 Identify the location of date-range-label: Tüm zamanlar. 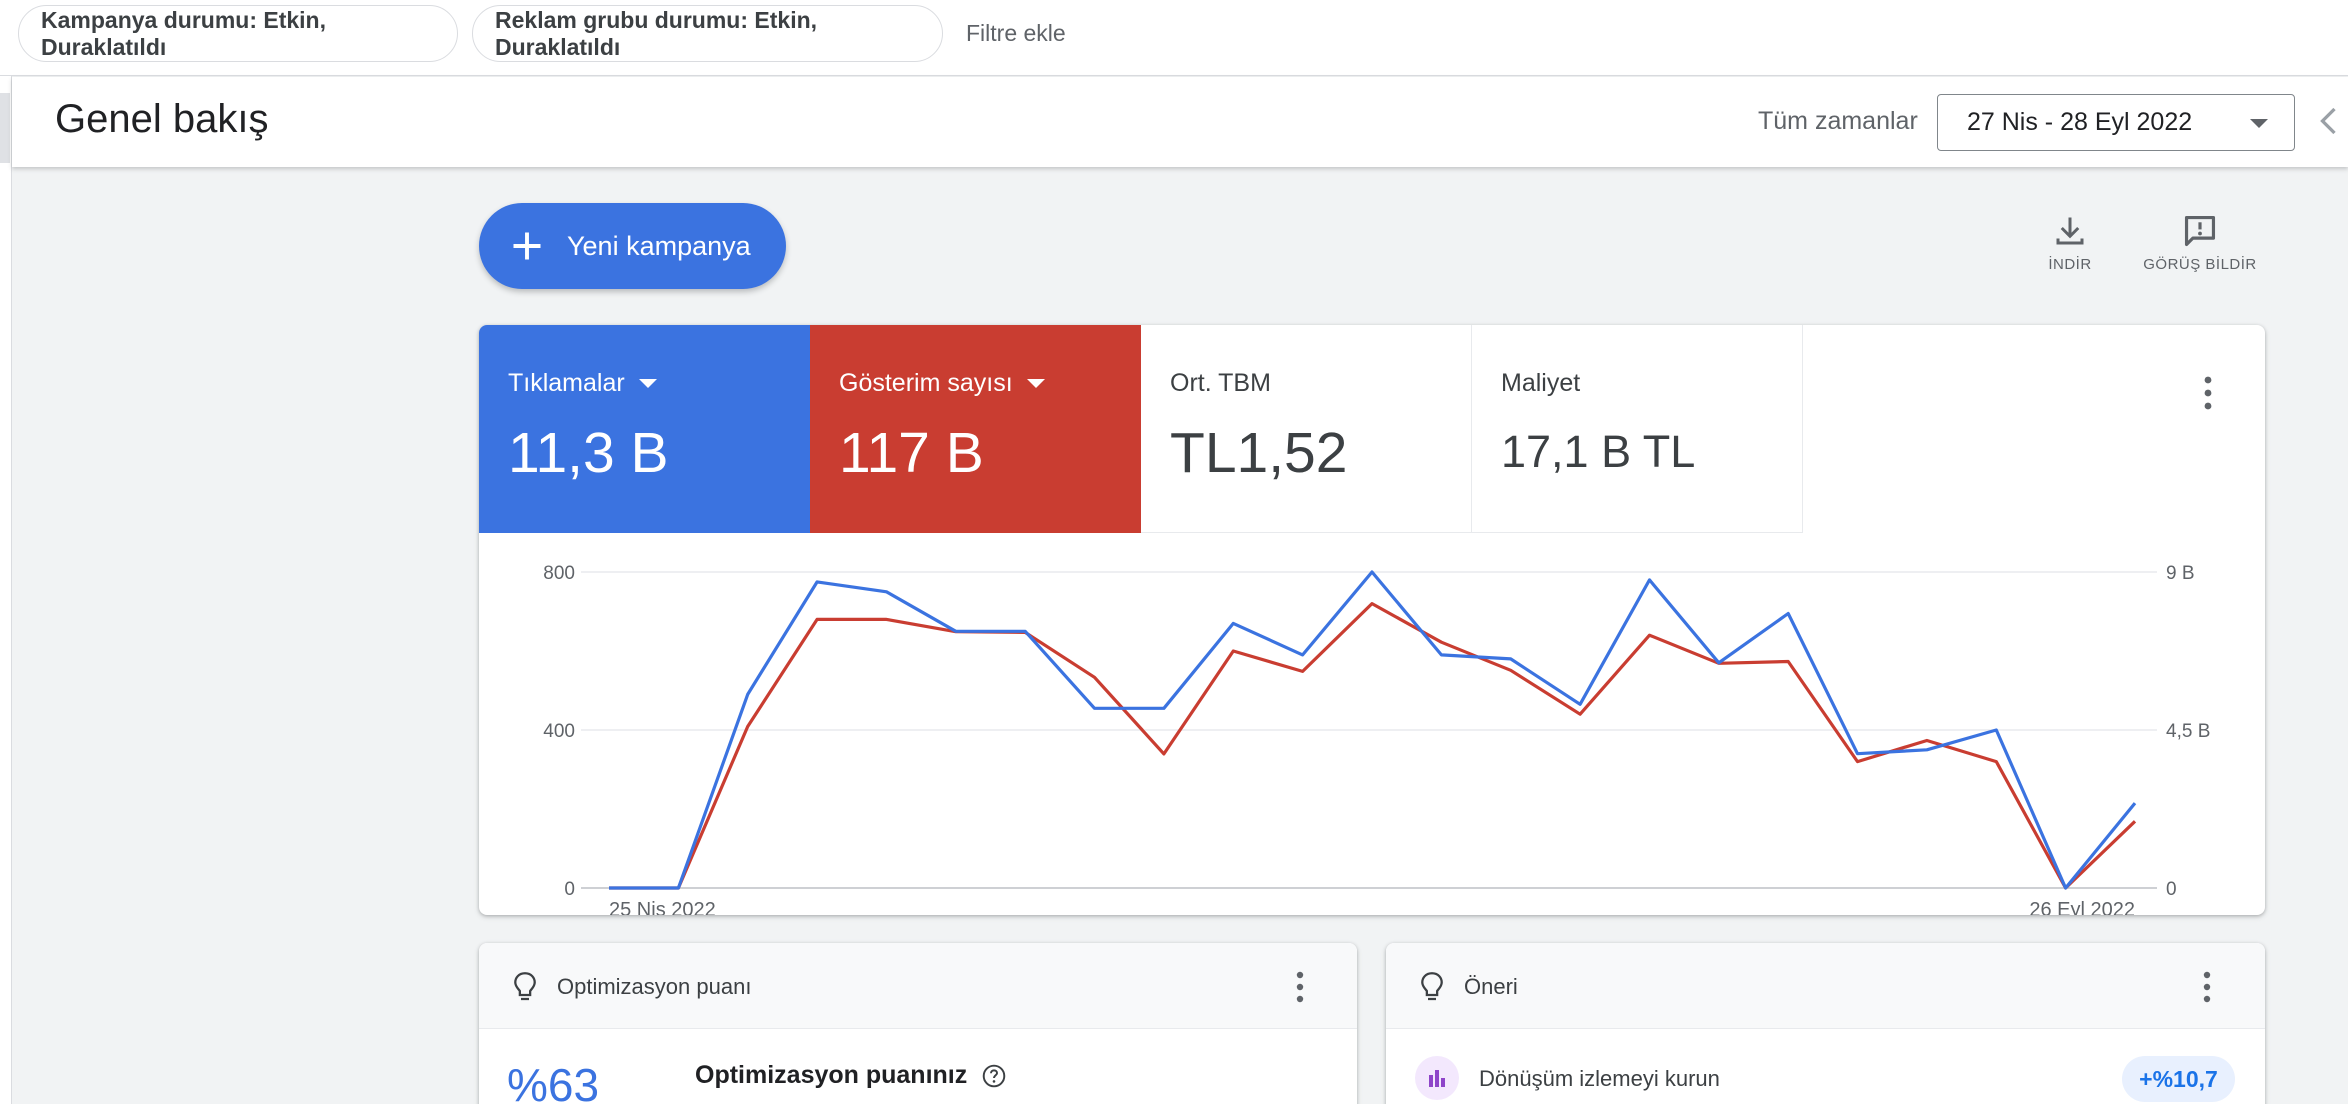
(1838, 121).